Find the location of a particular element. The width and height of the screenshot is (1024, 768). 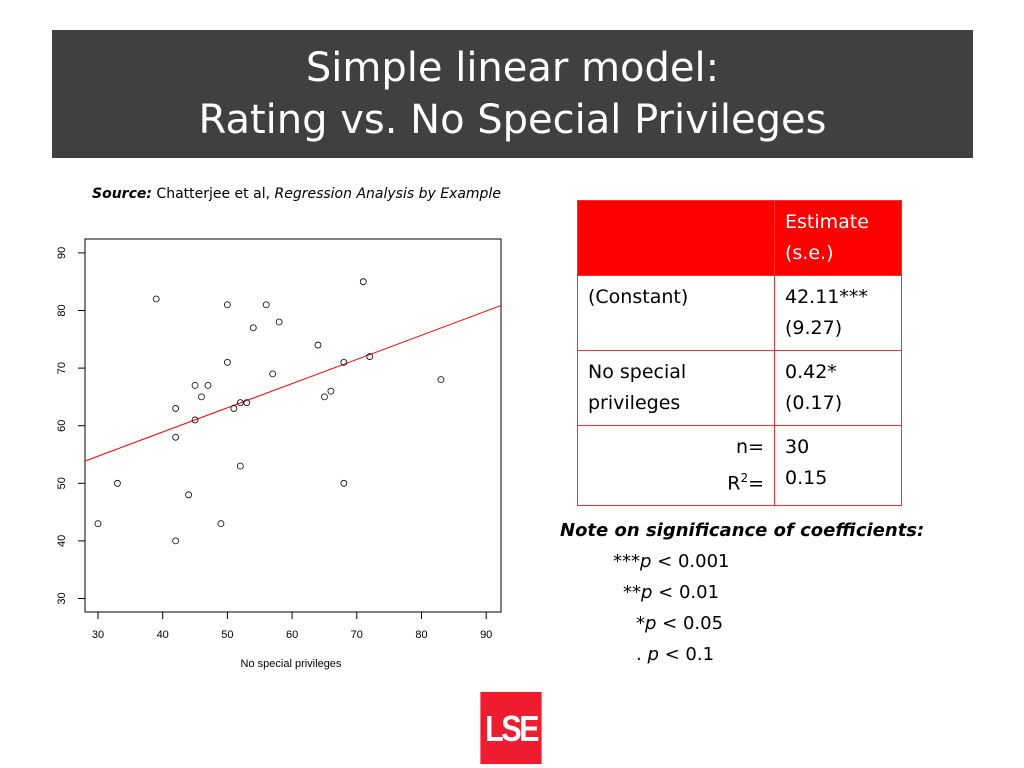

x-tick-label: 60 is located at coordinates (292, 635).